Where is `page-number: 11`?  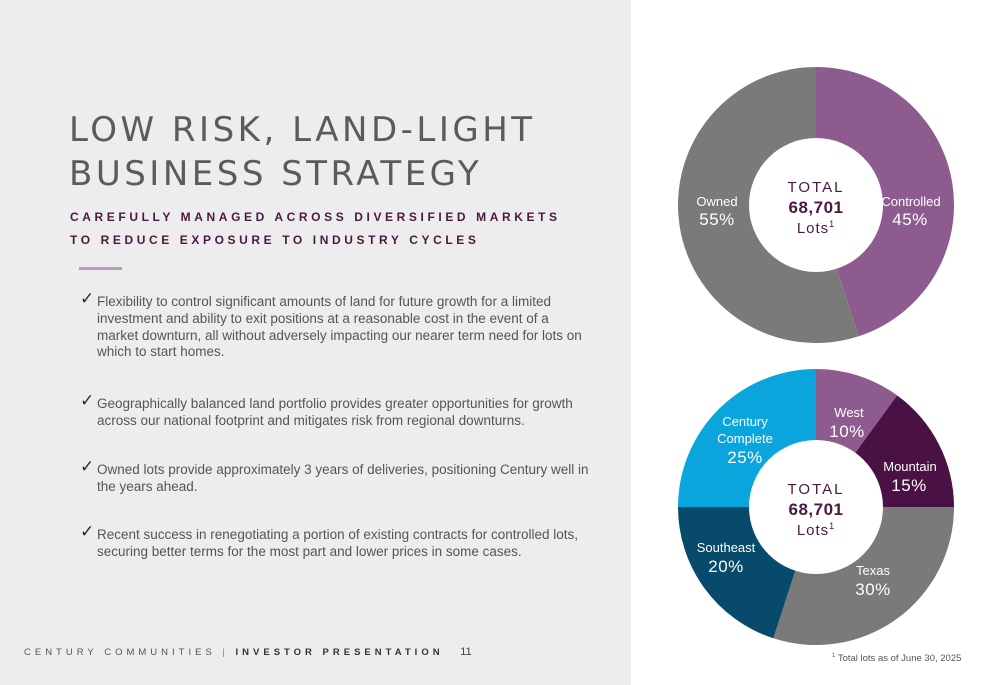
page-number: 11 is located at coordinates (466, 652).